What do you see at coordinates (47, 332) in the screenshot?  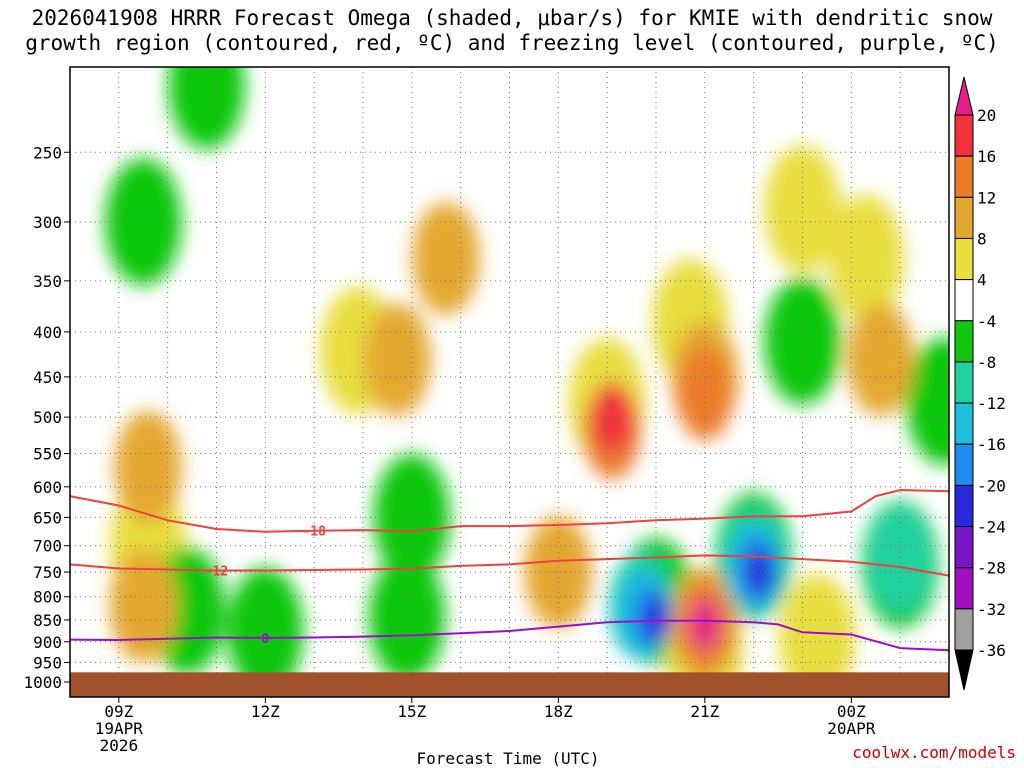 I see `y-tick-label-400: 400` at bounding box center [47, 332].